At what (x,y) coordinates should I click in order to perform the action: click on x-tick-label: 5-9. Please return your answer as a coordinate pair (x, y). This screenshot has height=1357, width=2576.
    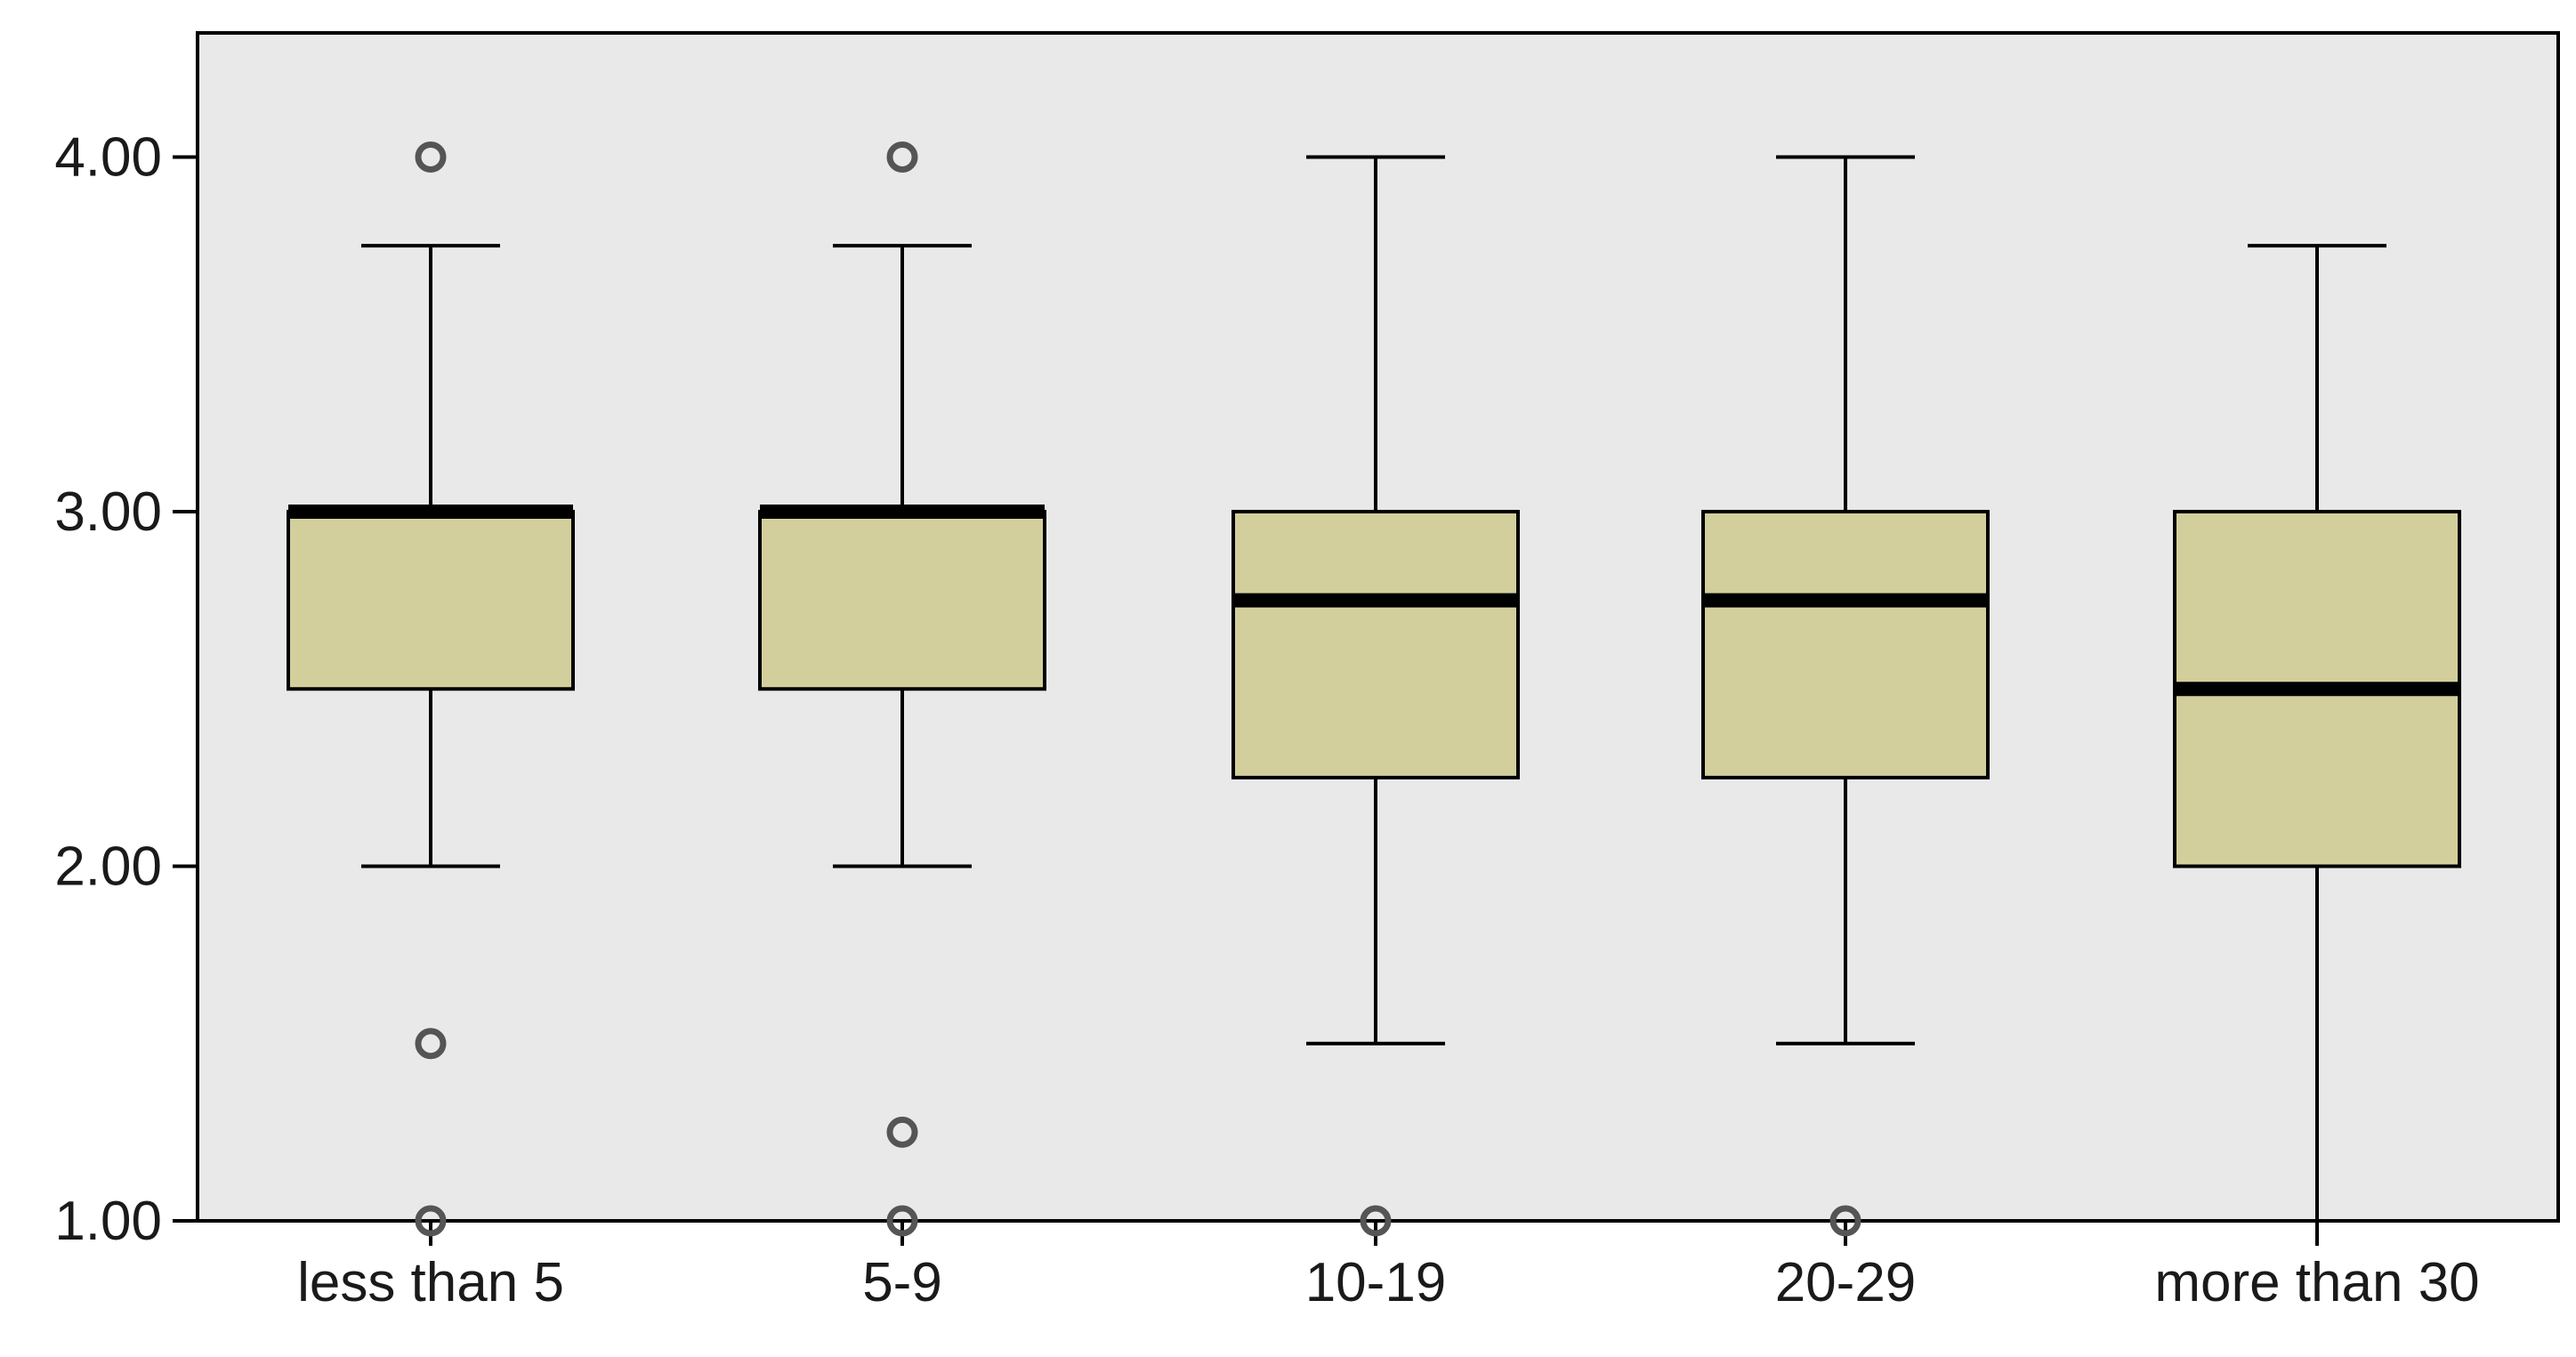
    Looking at the image, I should click on (902, 1283).